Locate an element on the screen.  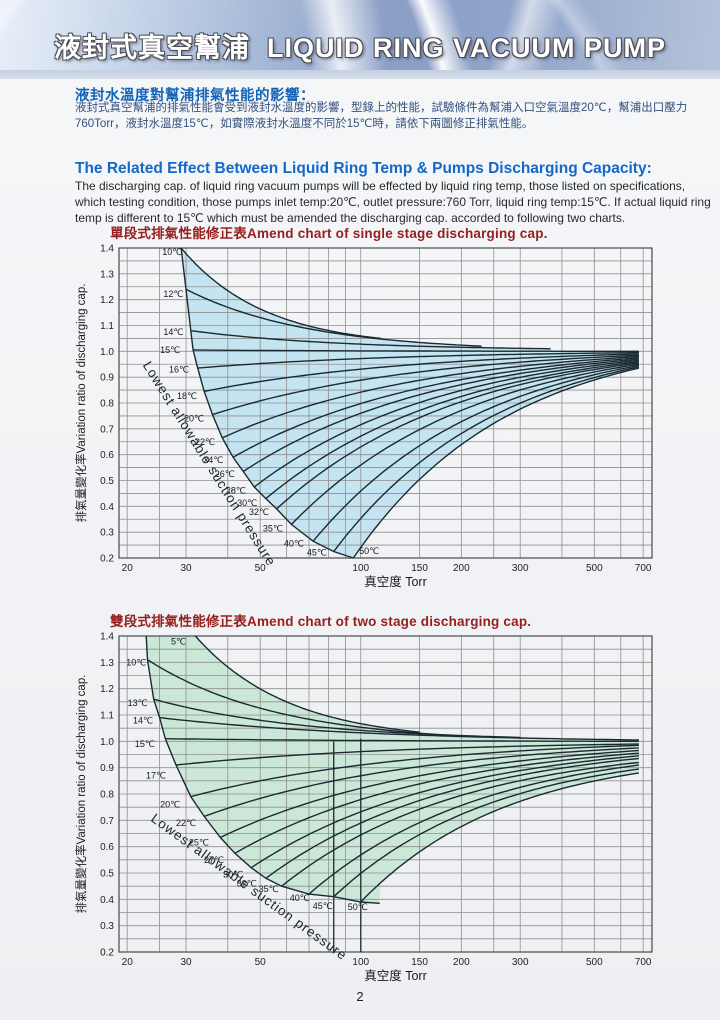
chart1-curve-label-14℃: 14℃ is located at coordinates (173, 332).